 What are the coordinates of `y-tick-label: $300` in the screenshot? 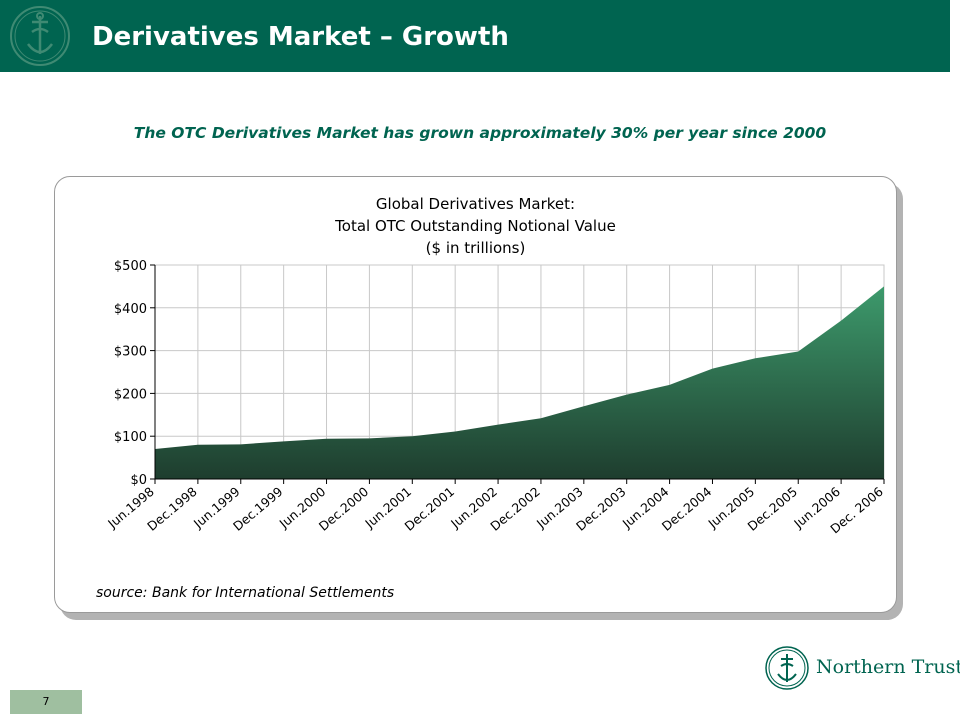 It's located at (130, 352).